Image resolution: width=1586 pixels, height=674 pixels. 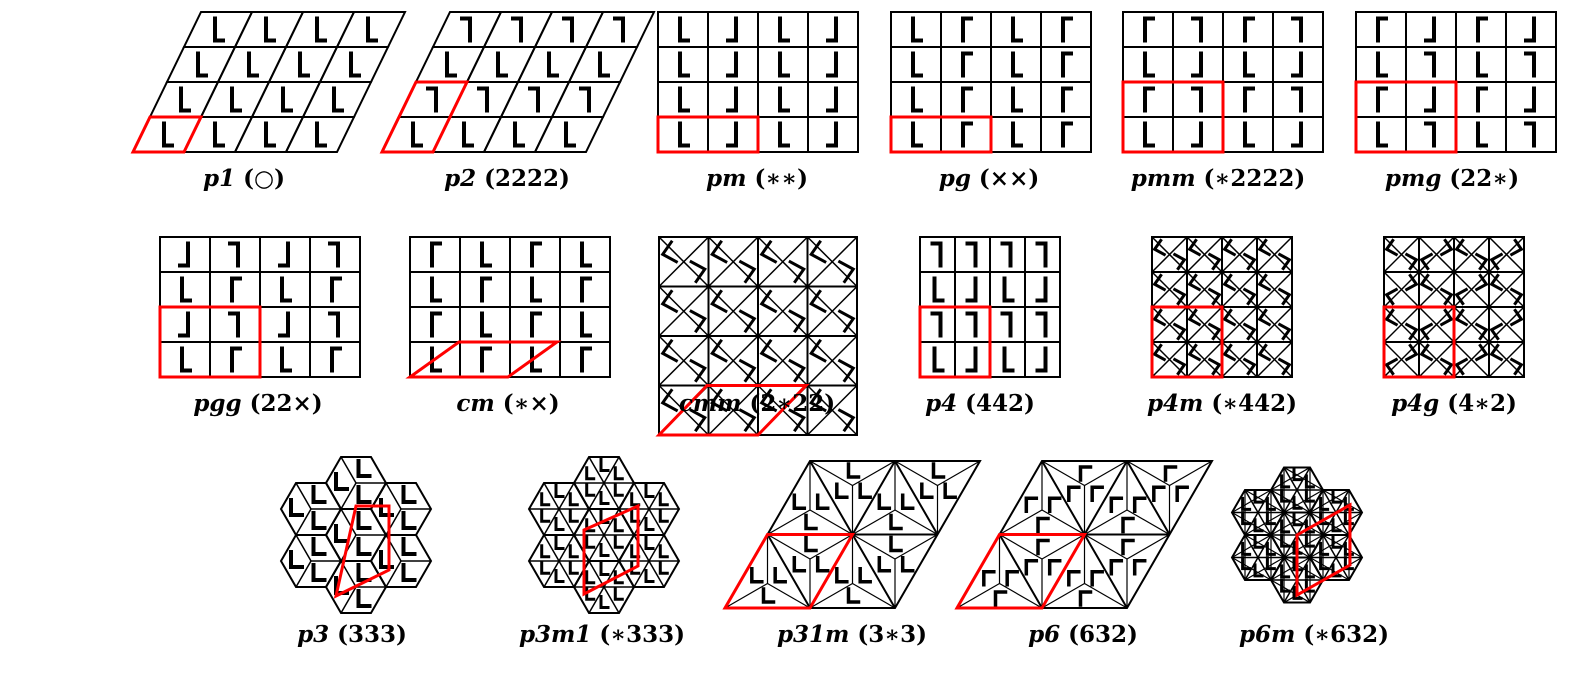 I want to click on label-p3: p3 (333), so click(x=352, y=634).